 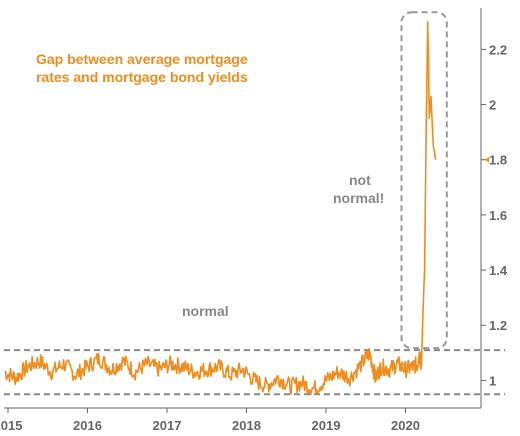 I want to click on y-tick-label: 1.2, so click(x=498, y=325).